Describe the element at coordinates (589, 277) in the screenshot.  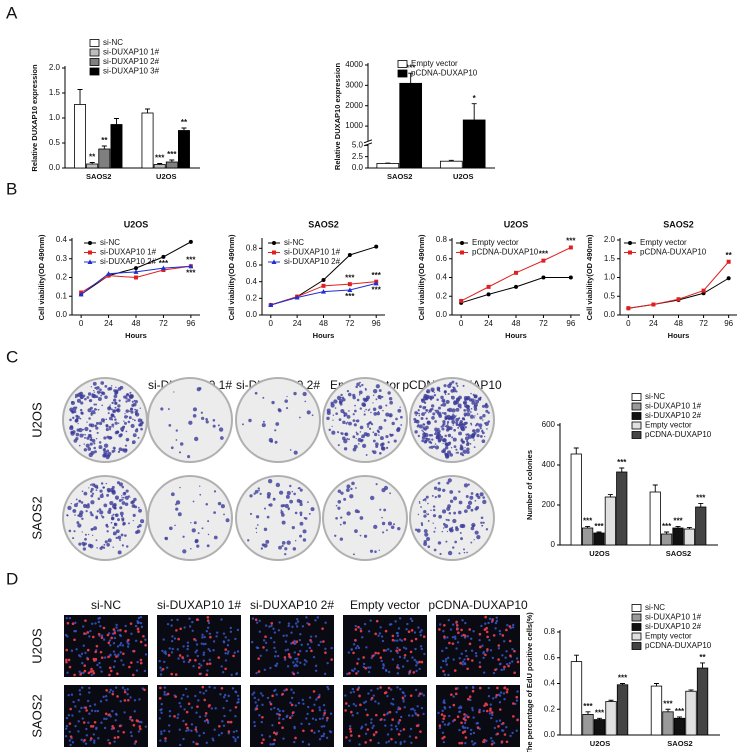
I see `y-axis-label: Cell viability(OD 490nm)` at that location.